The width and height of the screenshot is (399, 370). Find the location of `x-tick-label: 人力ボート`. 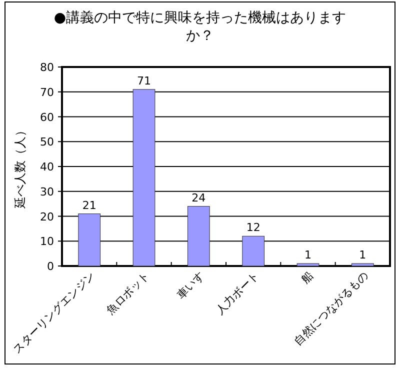

x-tick-label: 人力ボート is located at coordinates (237, 293).